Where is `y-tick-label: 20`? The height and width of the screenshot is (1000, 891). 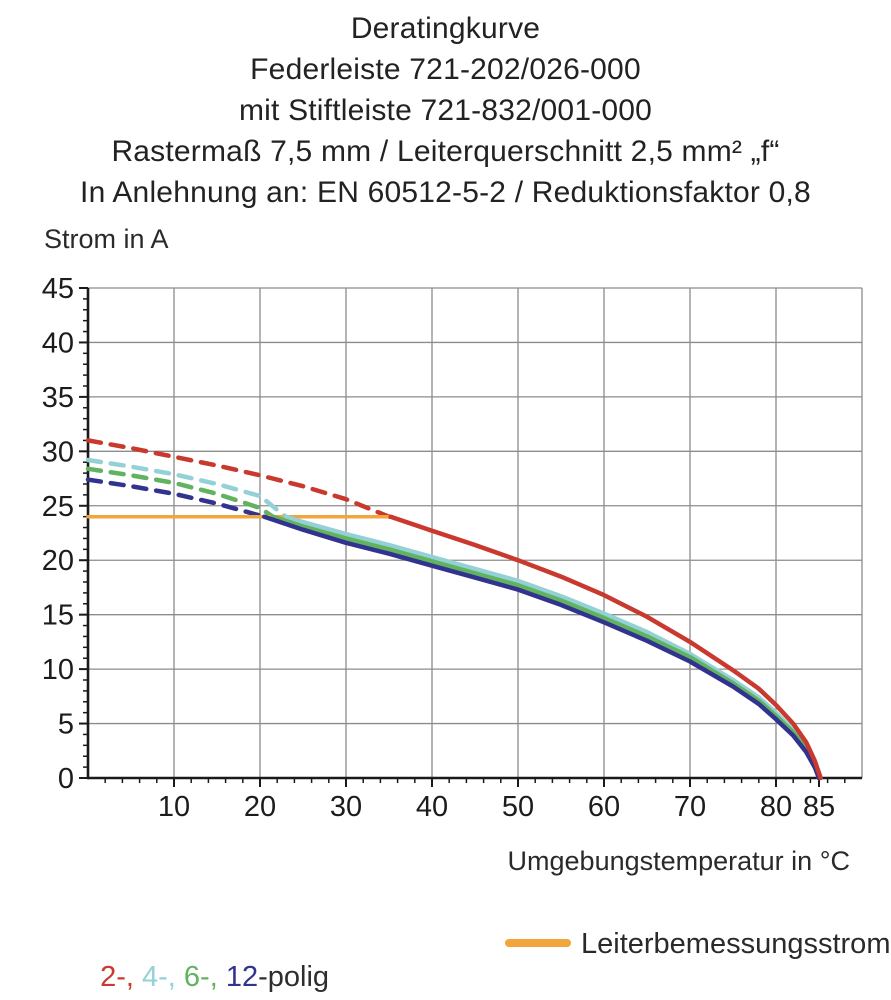 y-tick-label: 20 is located at coordinates (58, 561).